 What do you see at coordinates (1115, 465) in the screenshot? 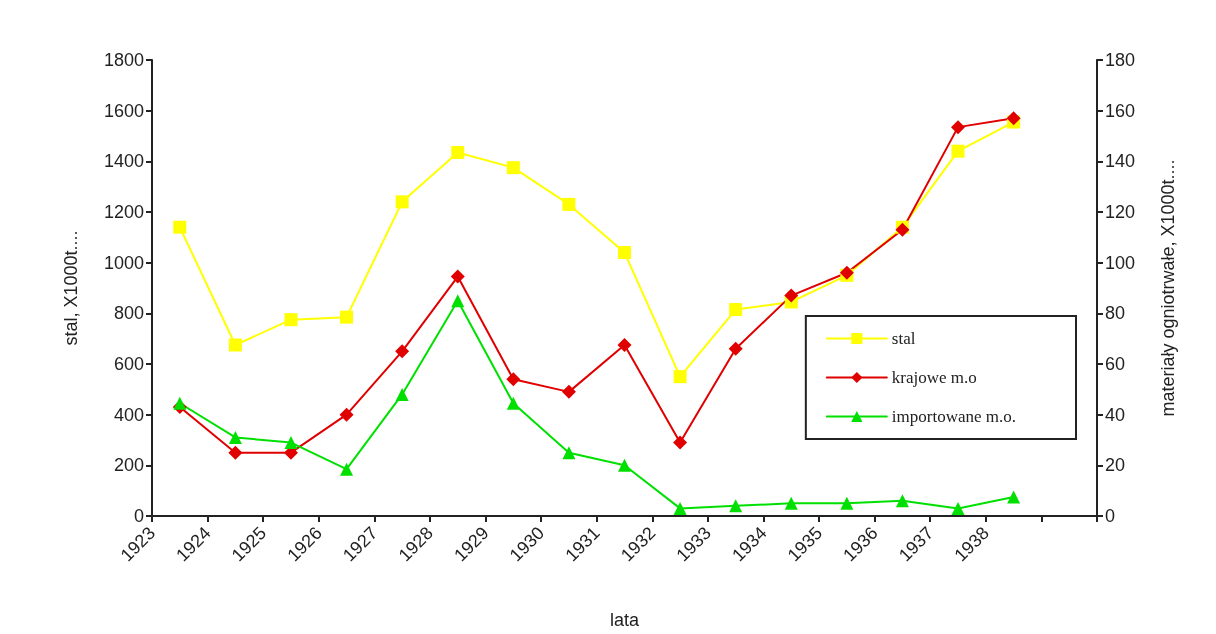
I see `y2-tick-label: 20` at bounding box center [1115, 465].